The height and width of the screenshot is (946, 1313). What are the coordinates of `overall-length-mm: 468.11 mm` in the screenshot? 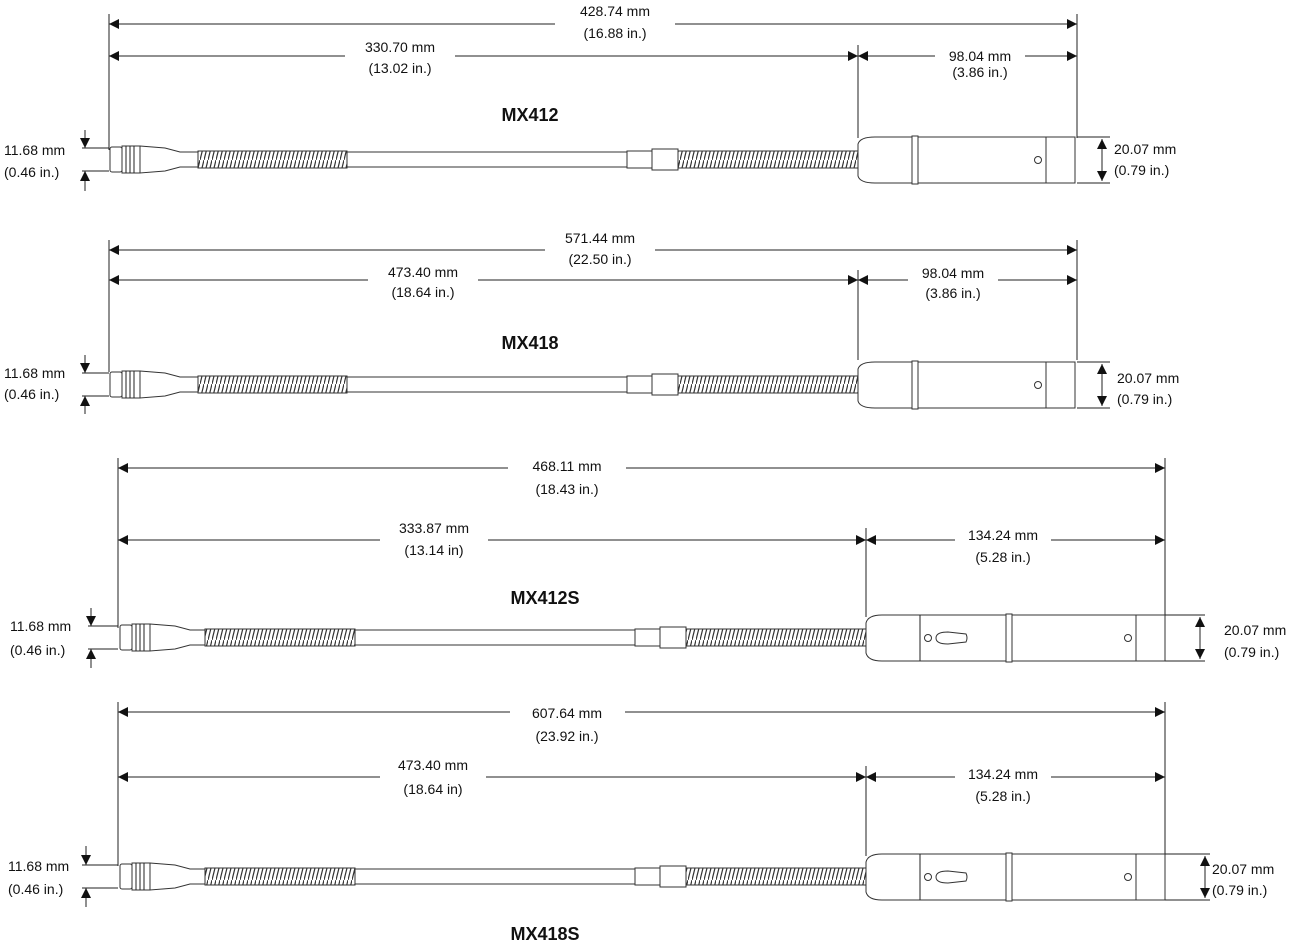 It's located at (567, 466).